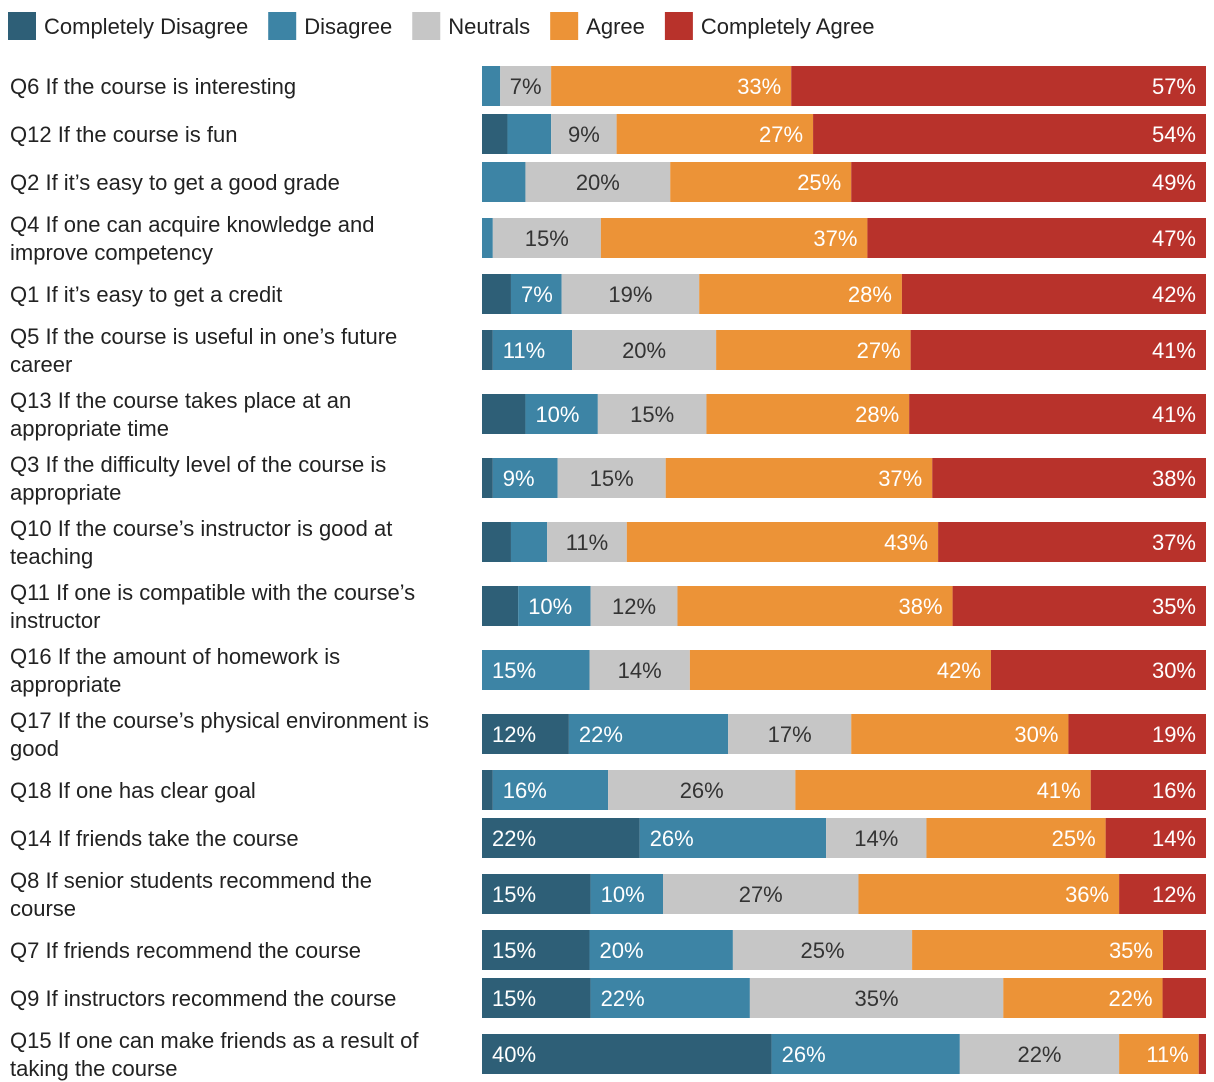 The height and width of the screenshot is (1082, 1214). I want to click on data-label: 20%, so click(622, 950).